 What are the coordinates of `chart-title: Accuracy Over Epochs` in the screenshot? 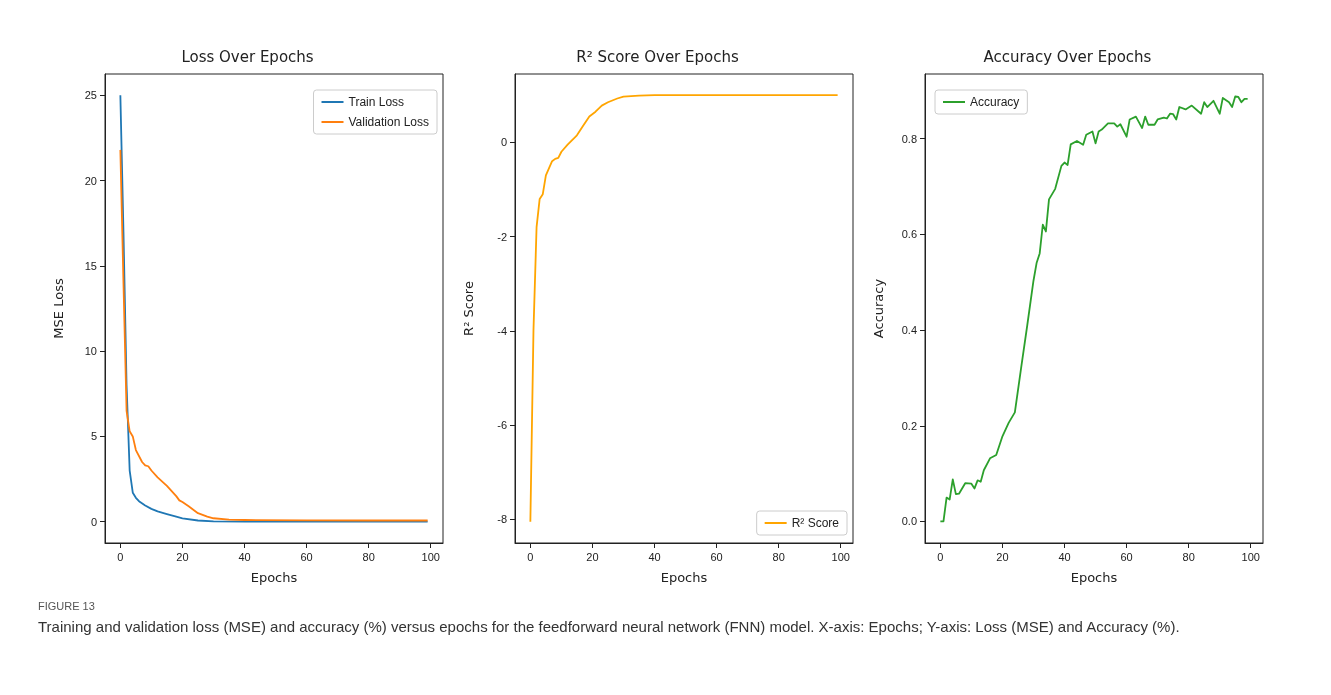 It's located at (1067, 56).